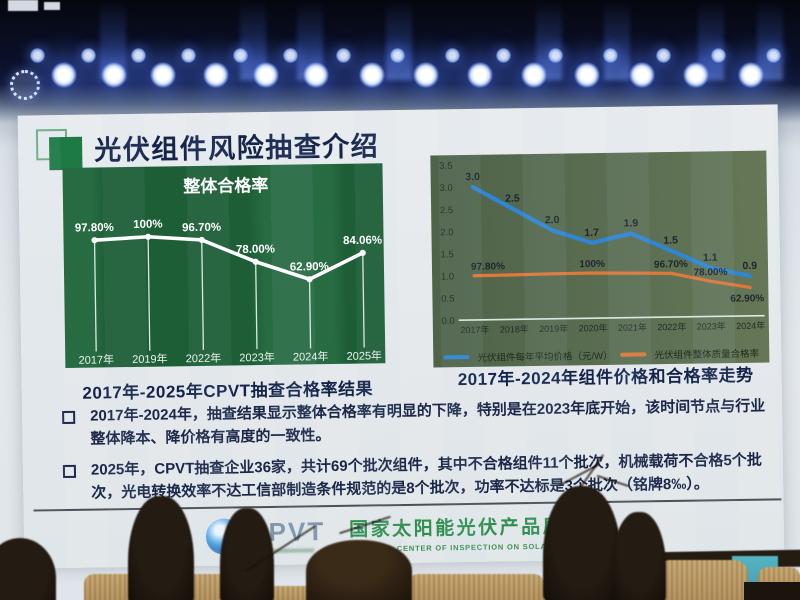 This screenshot has width=800, height=600. I want to click on price-line, so click(611, 231).